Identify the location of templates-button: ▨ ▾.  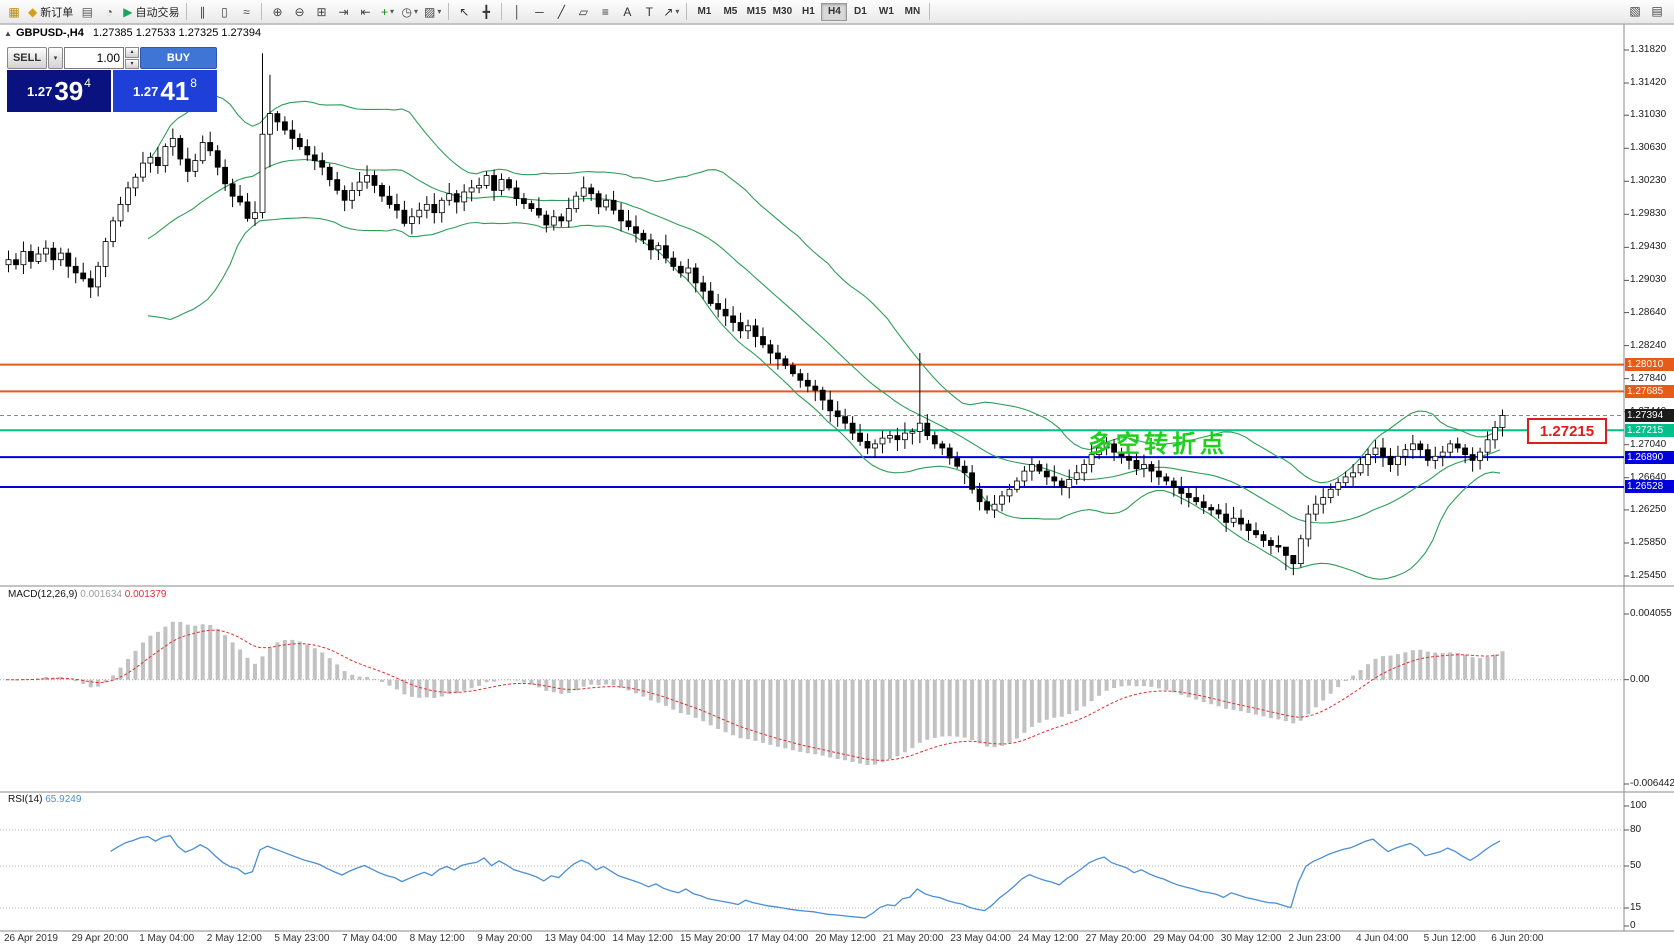
(432, 12).